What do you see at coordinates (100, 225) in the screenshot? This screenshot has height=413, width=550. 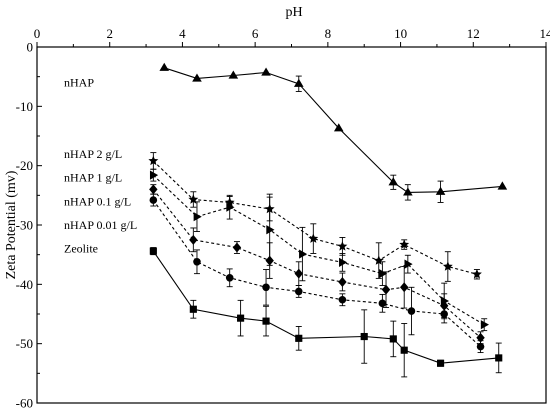 I see `series-label: nHAP 0.01 g/L` at bounding box center [100, 225].